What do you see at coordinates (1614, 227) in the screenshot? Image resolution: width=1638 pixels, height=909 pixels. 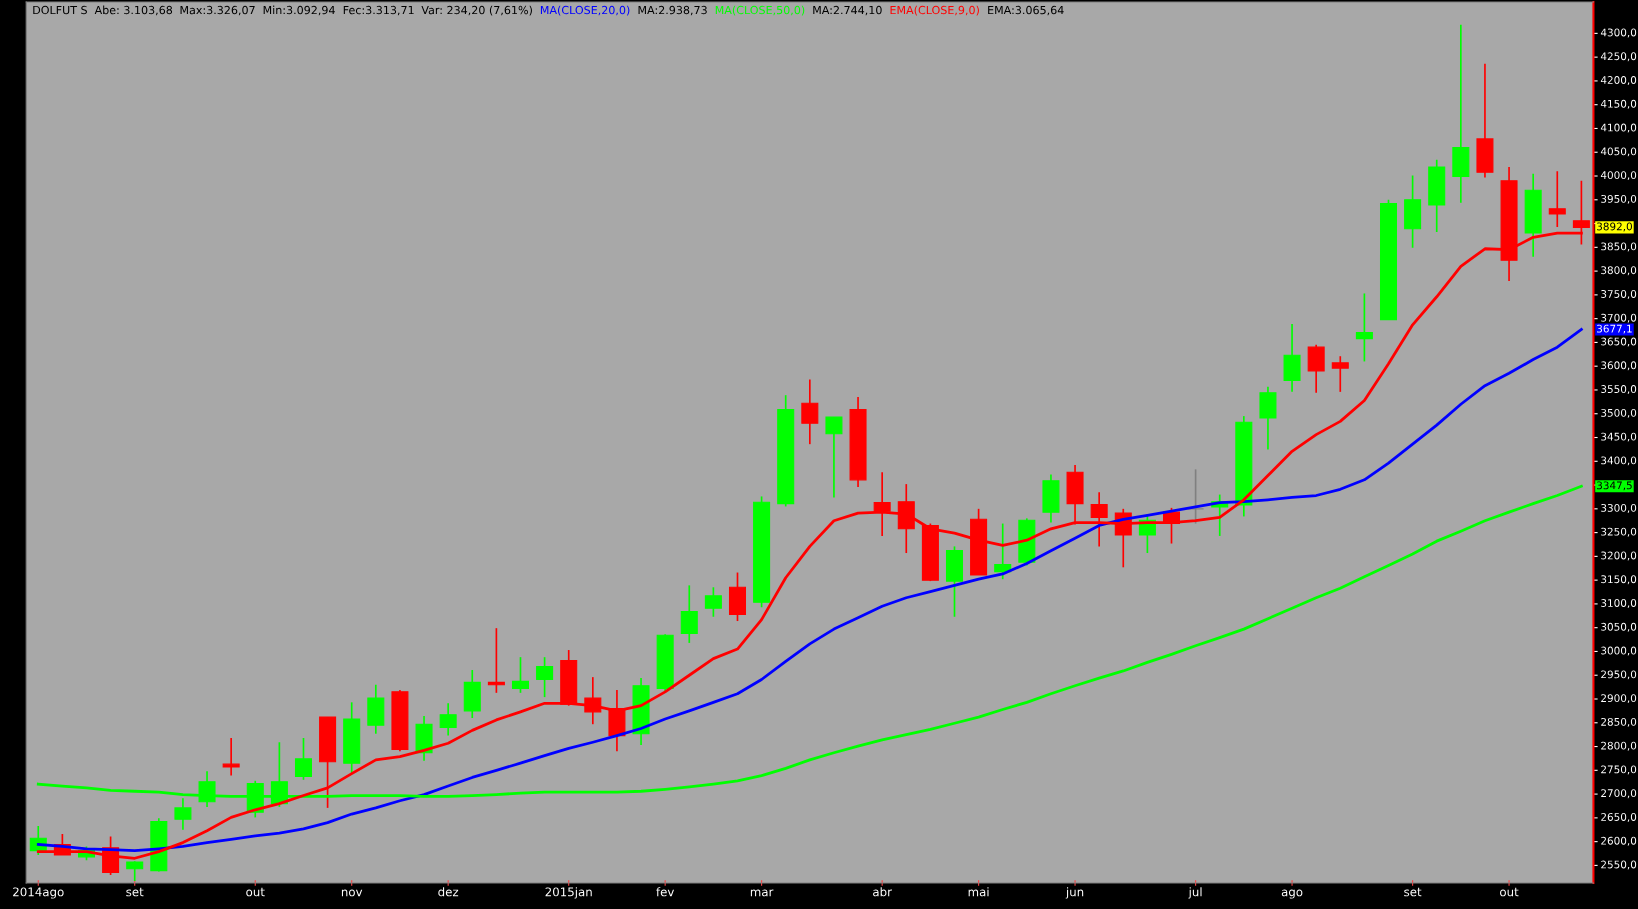 I see `text: 3892,0` at bounding box center [1614, 227].